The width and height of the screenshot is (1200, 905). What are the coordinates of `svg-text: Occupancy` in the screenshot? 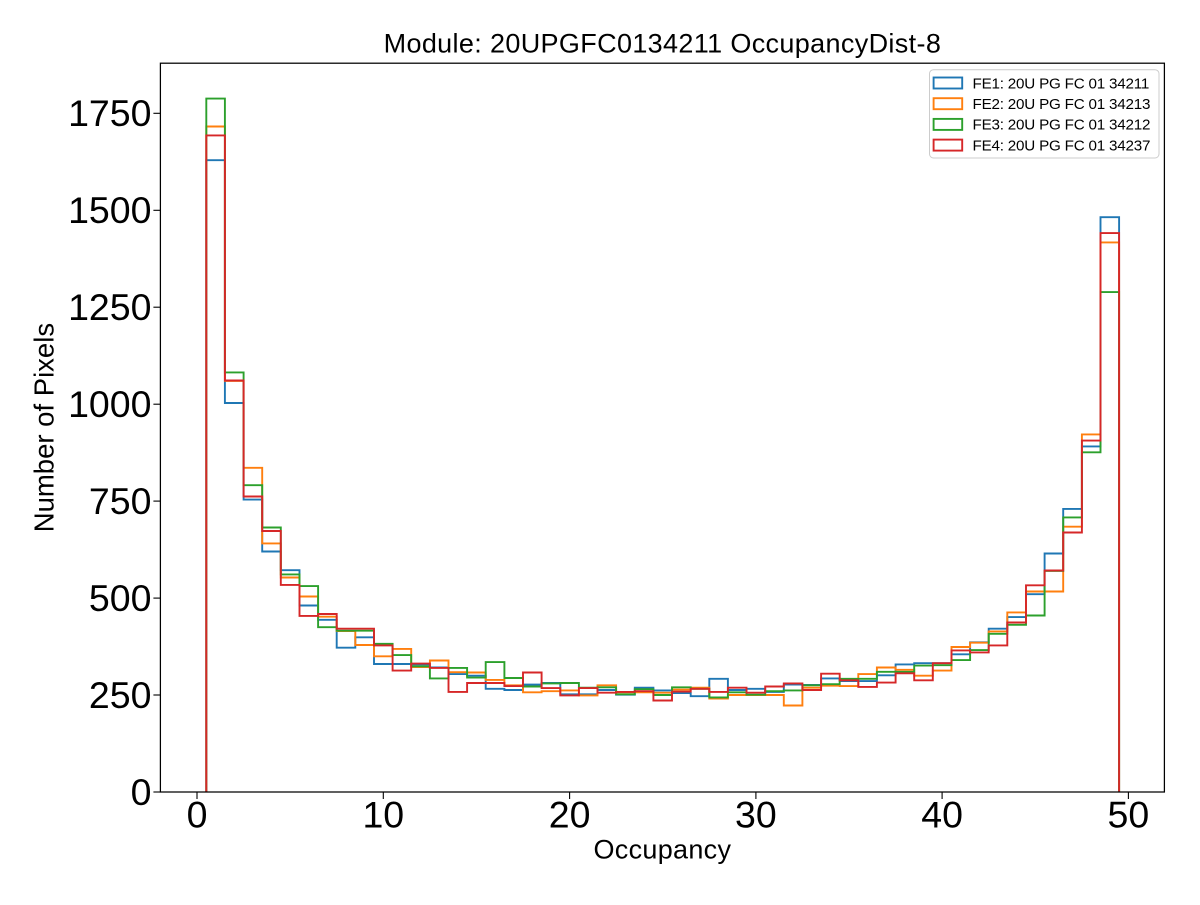 It's located at (663, 850).